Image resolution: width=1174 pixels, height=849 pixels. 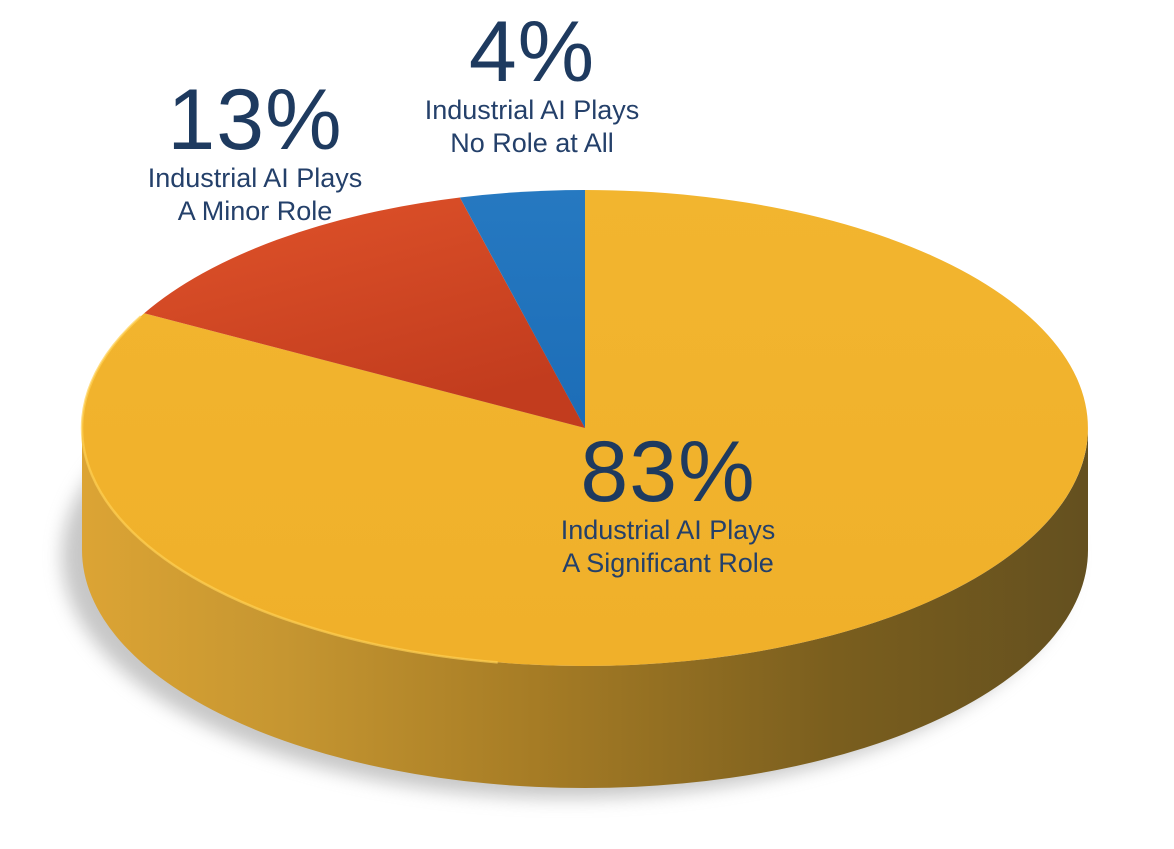 I want to click on pie-rim-highlight, so click(x=289, y=489).